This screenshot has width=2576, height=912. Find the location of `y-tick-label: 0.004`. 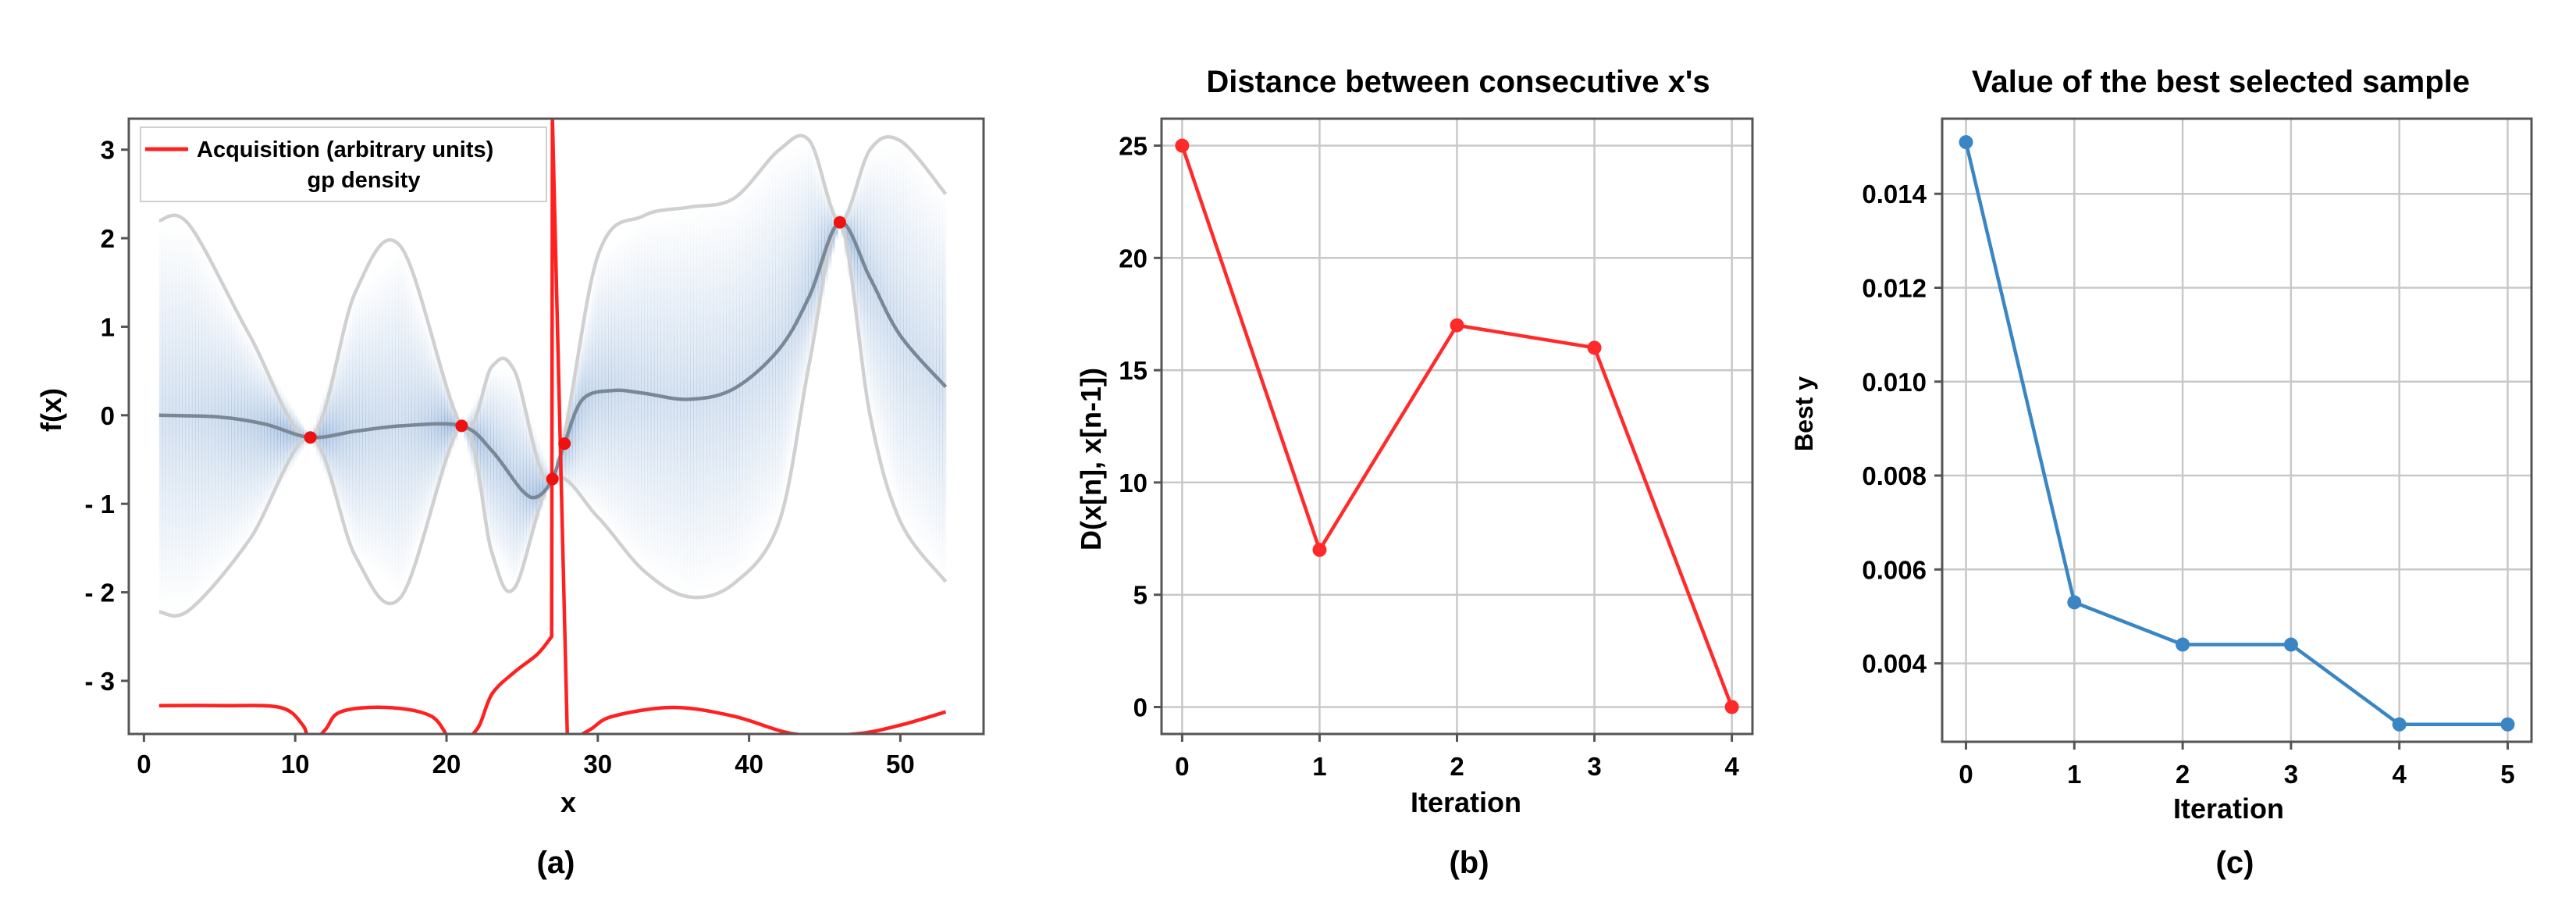

y-tick-label: 0.004 is located at coordinates (1895, 664).